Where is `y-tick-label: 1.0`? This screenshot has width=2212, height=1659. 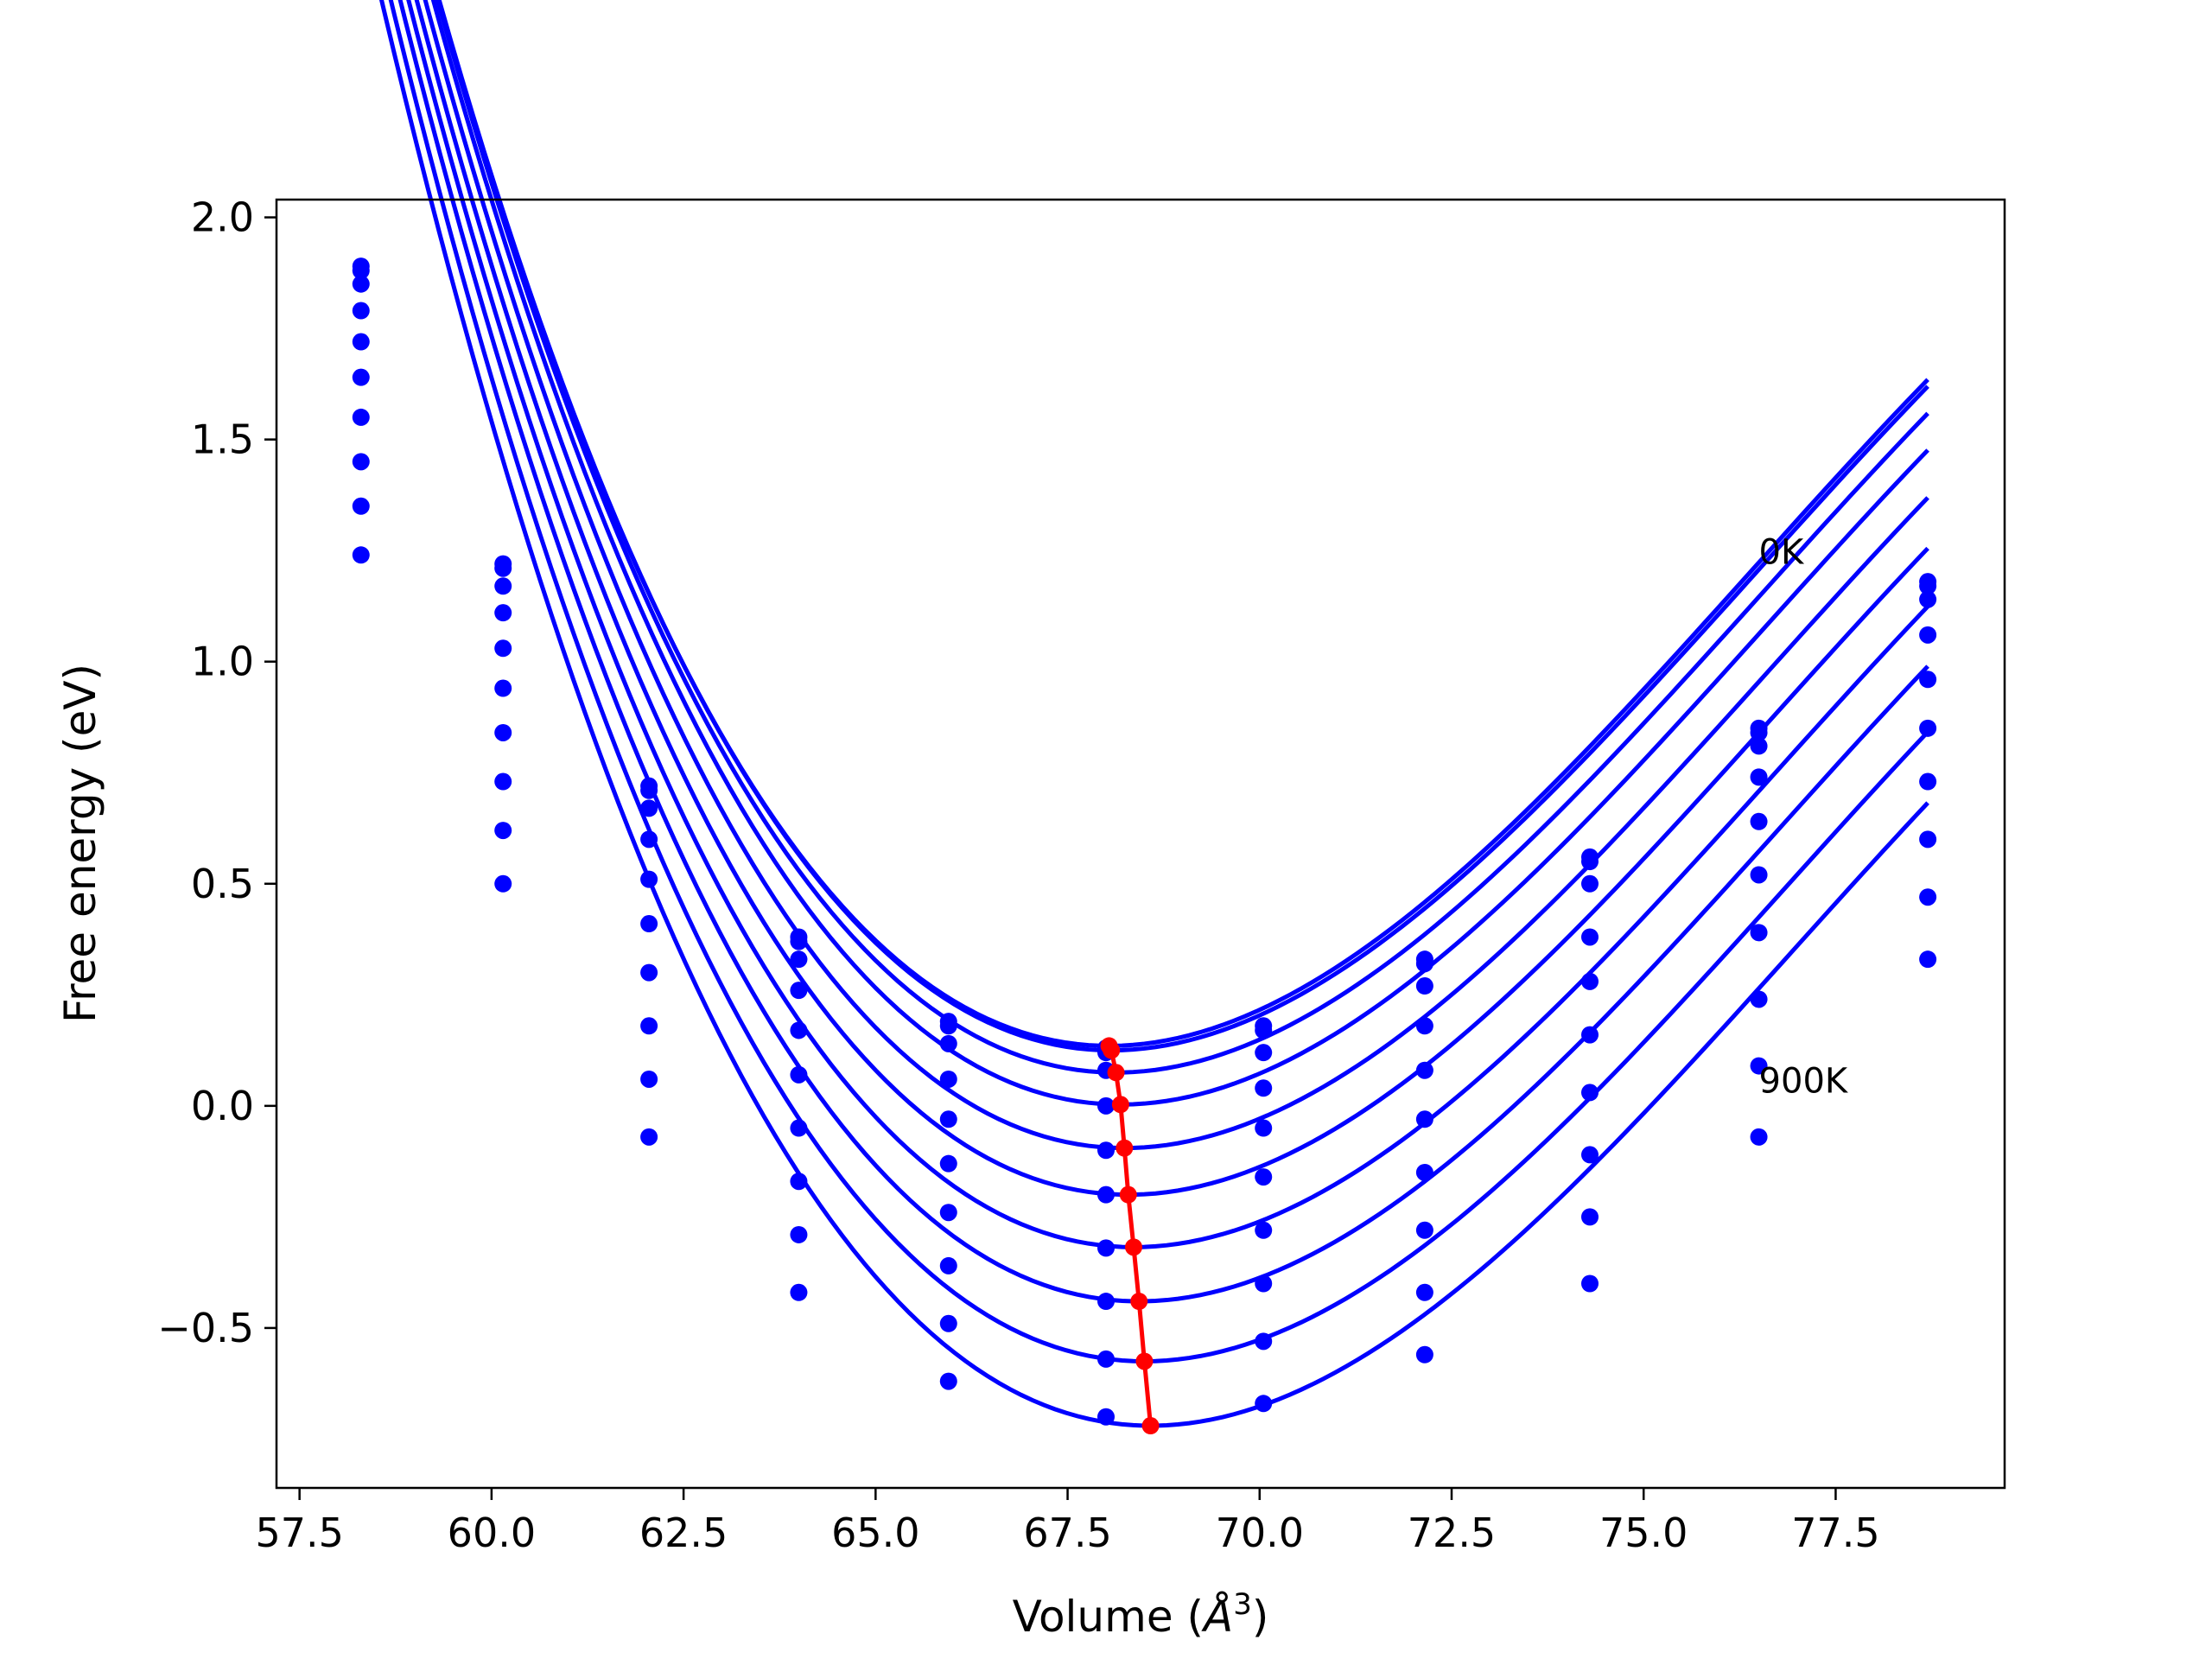 y-tick-label: 1.0 is located at coordinates (222, 662).